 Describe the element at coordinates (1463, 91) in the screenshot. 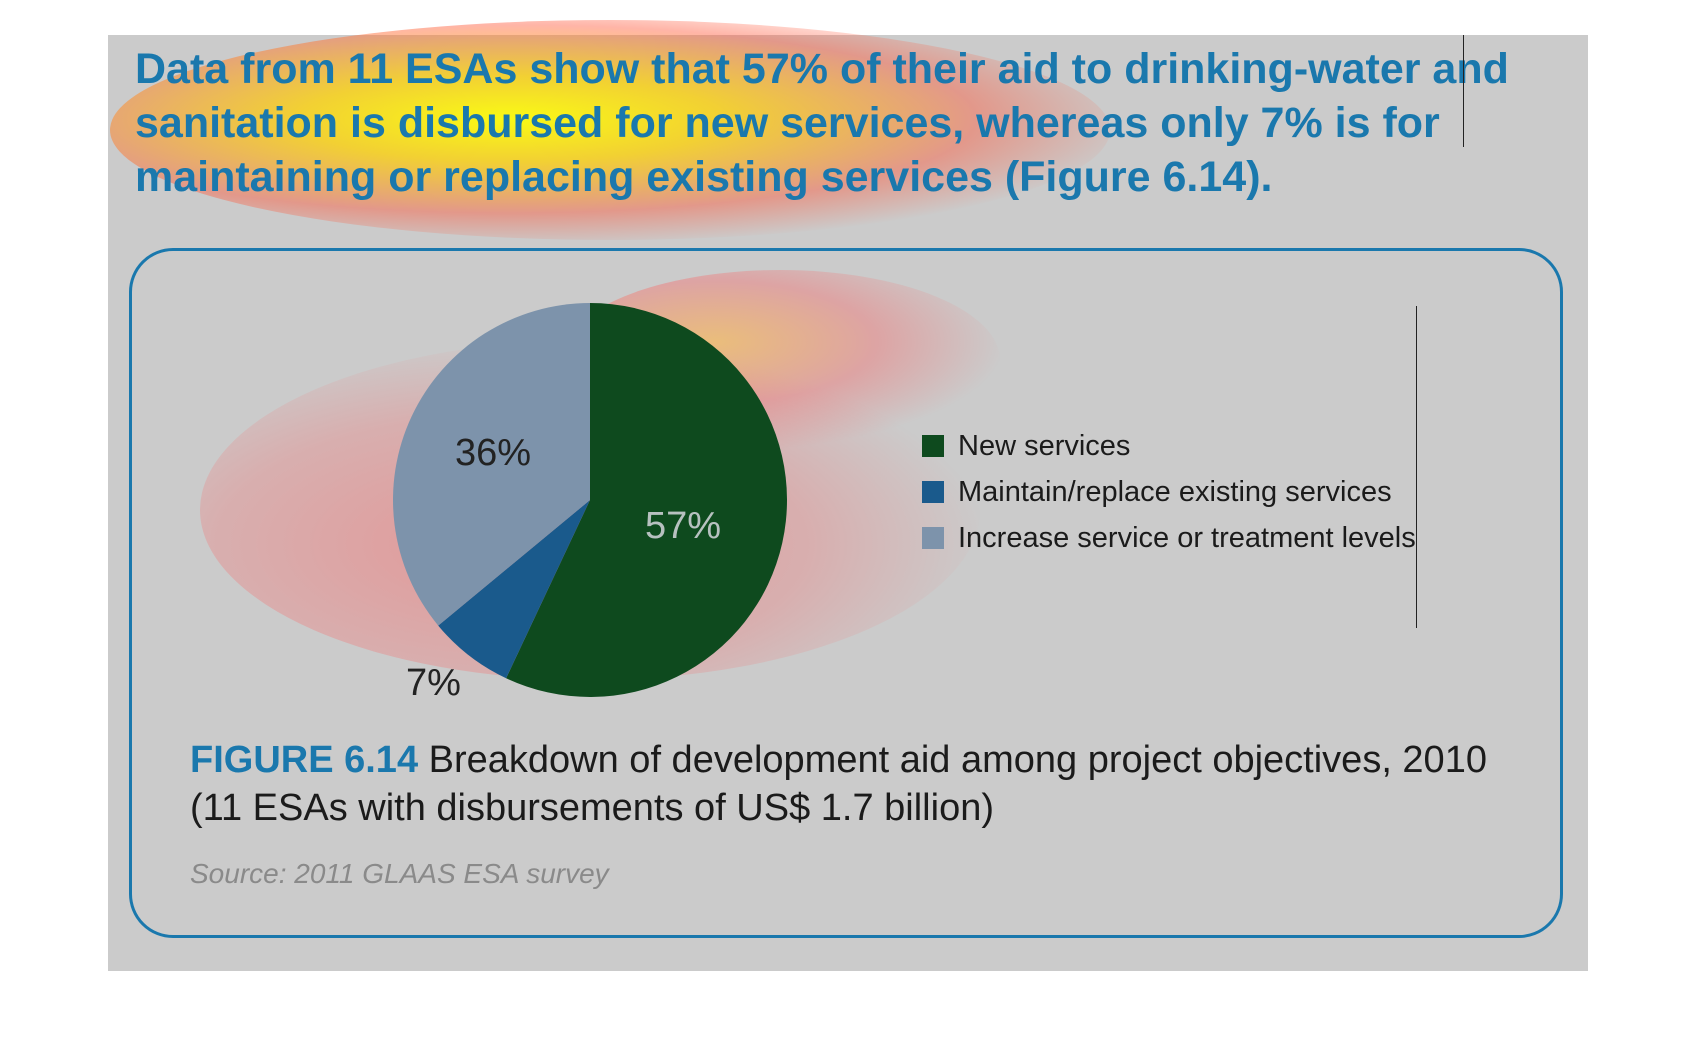

I see `cursor-line-top` at that location.